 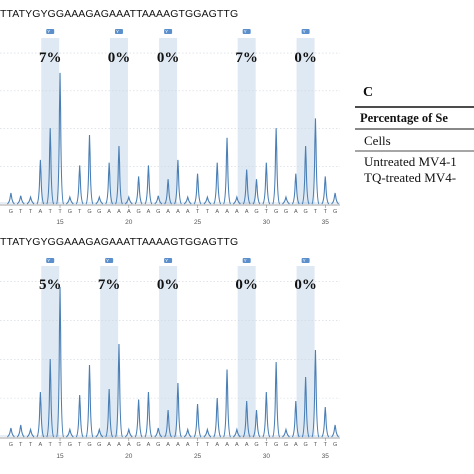 What do you see at coordinates (109, 285) in the screenshot?
I see `percent-label: 7%` at bounding box center [109, 285].